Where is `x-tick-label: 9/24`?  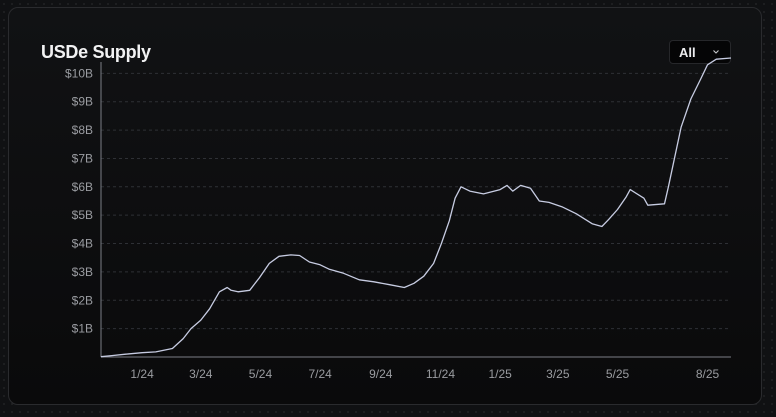 x-tick-label: 9/24 is located at coordinates (381, 374).